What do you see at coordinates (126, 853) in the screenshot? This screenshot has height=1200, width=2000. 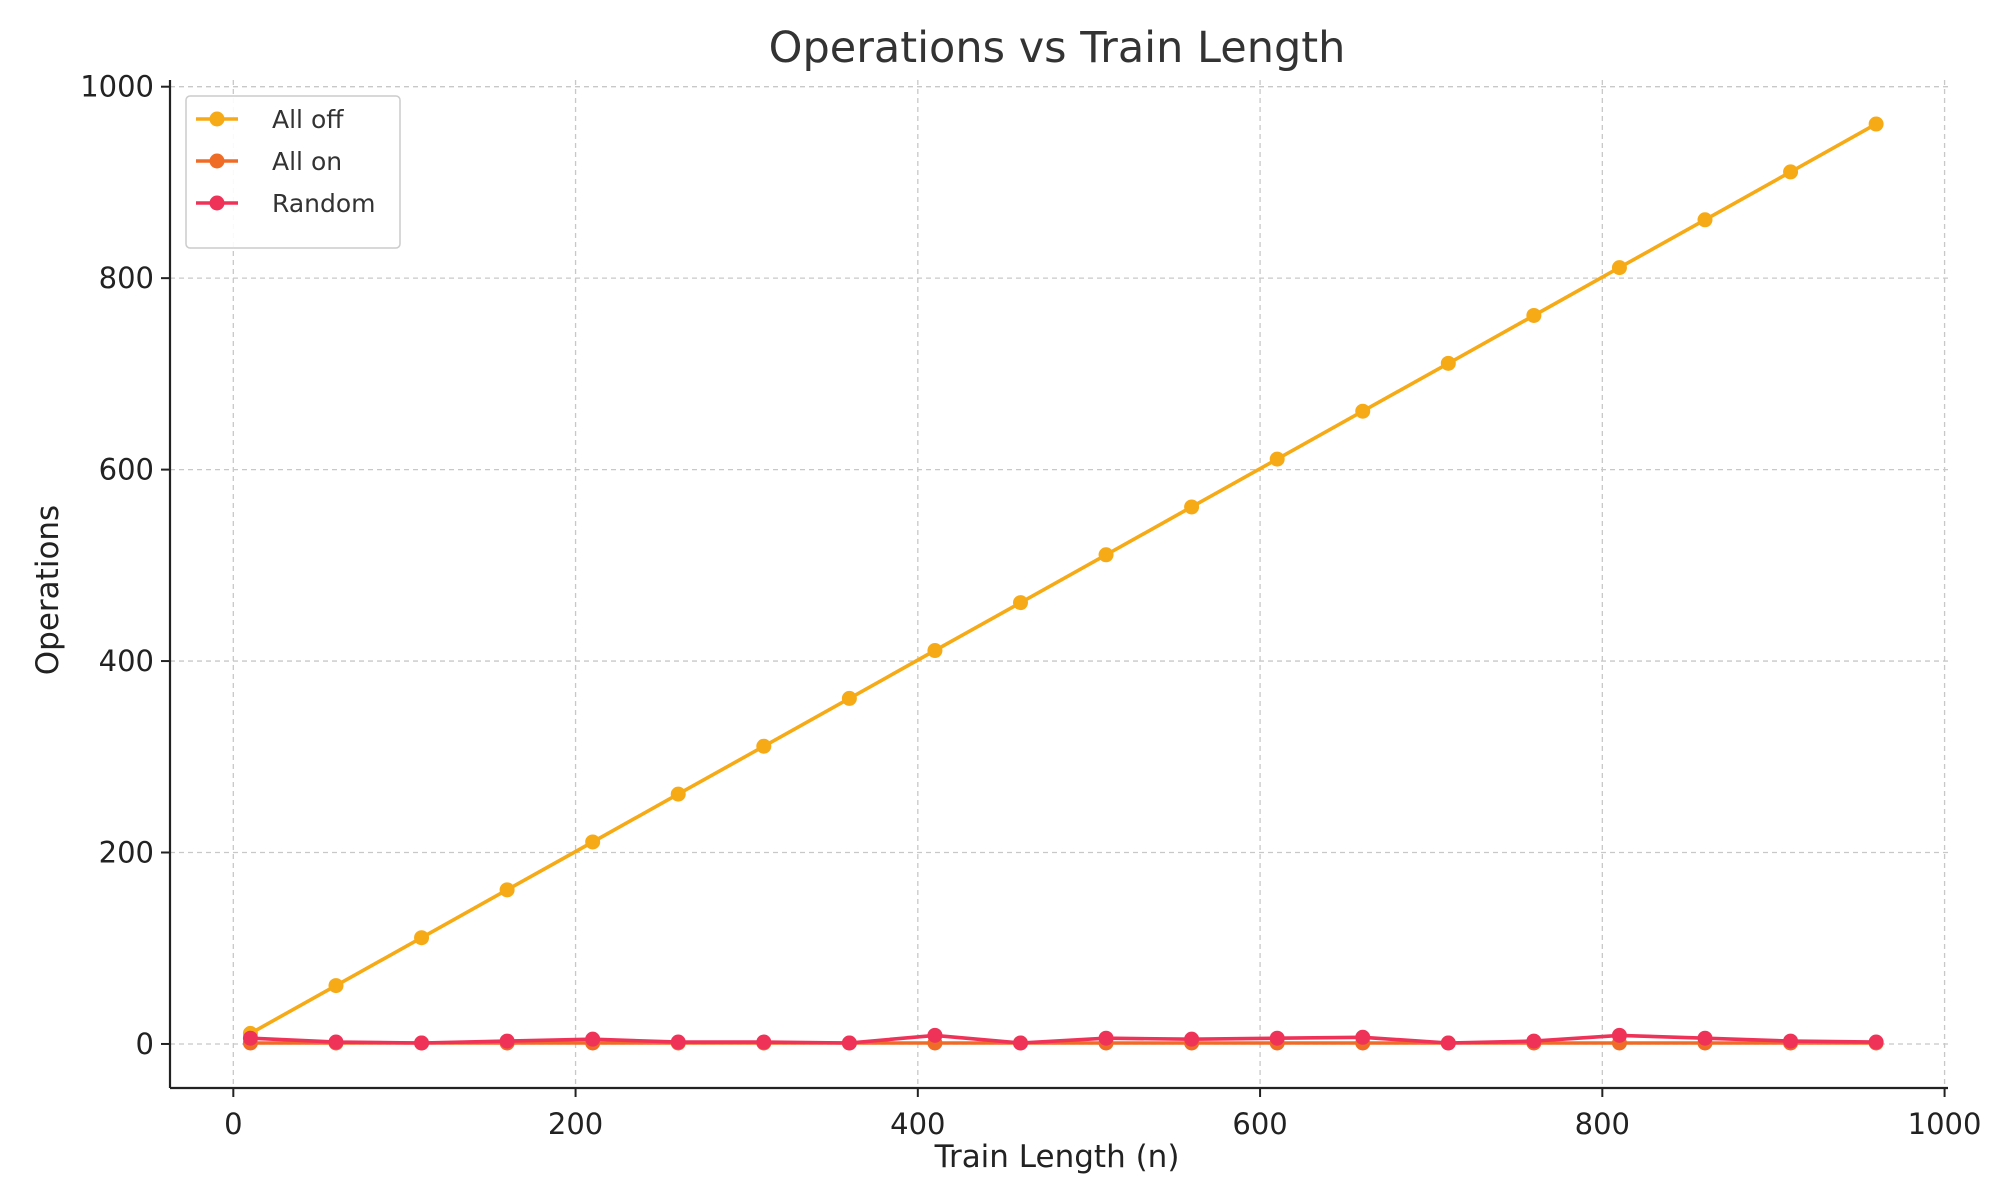 I see `y-tick-label: 200` at bounding box center [126, 853].